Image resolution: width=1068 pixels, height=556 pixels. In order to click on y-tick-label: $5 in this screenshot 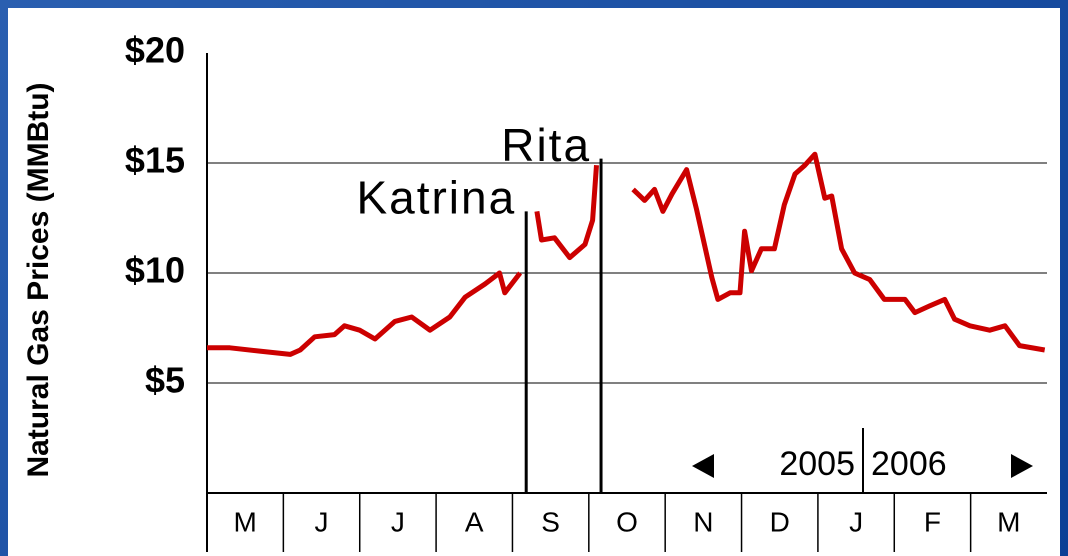, I will do `click(165, 380)`.